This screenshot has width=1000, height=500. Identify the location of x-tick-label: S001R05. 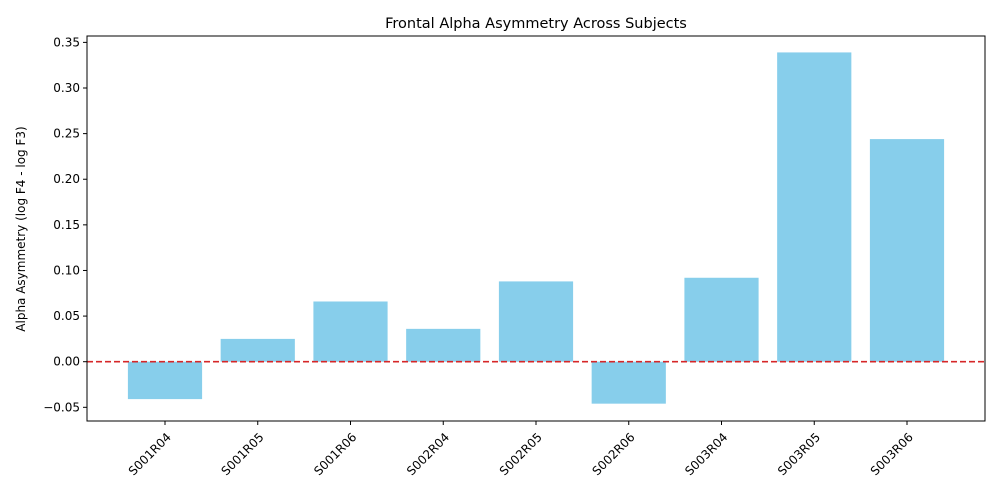
(243, 454).